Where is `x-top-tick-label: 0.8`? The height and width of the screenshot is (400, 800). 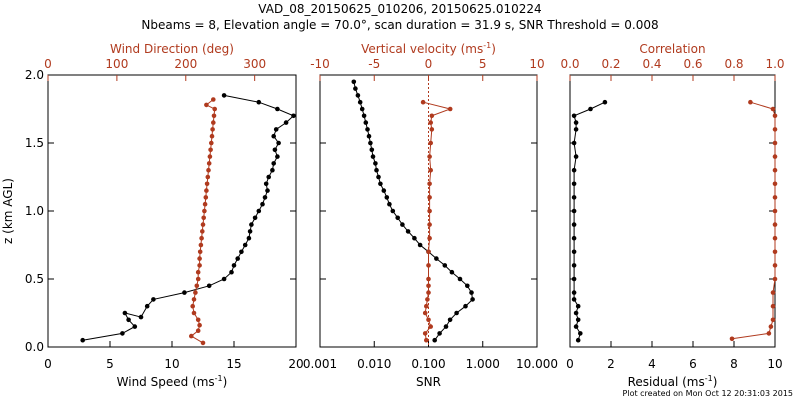
x-top-tick-label: 0.8 is located at coordinates (733, 64).